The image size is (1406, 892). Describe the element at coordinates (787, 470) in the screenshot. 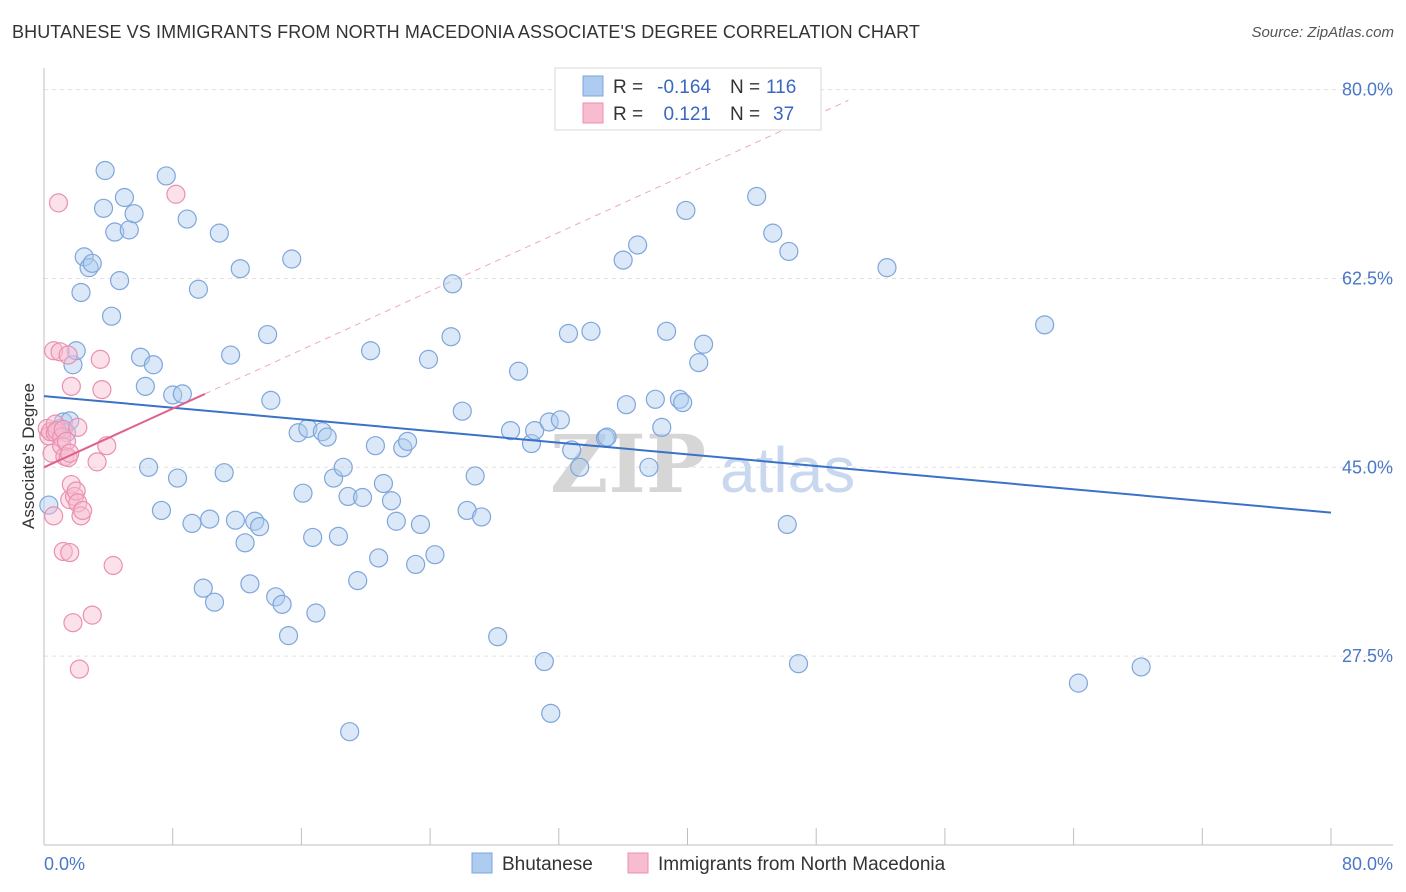

I see `watermark-atlas: atlas` at that location.